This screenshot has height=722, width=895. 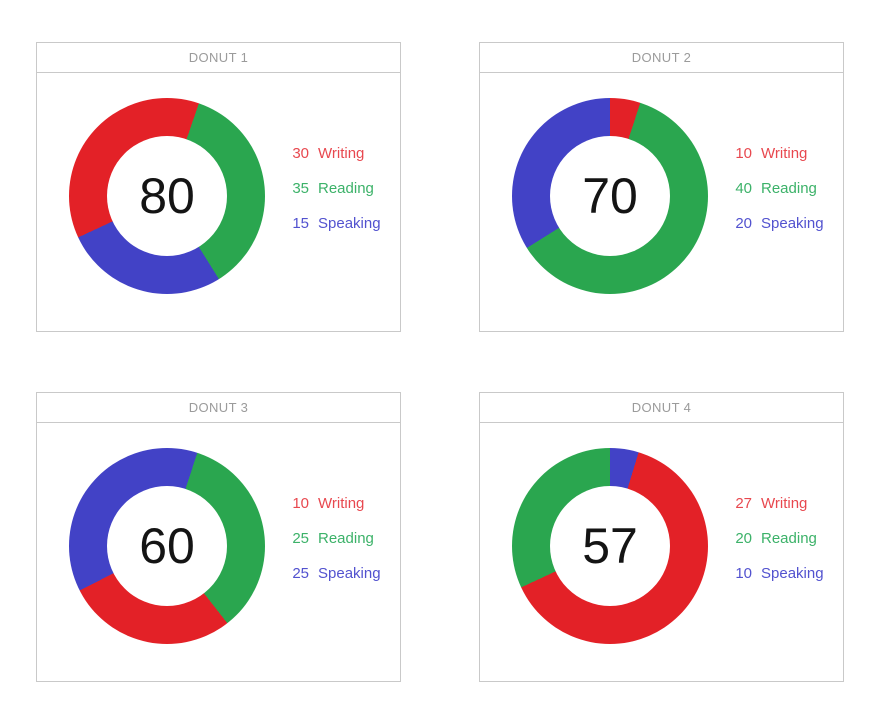 I want to click on legend-value: 30, so click(x=300, y=153).